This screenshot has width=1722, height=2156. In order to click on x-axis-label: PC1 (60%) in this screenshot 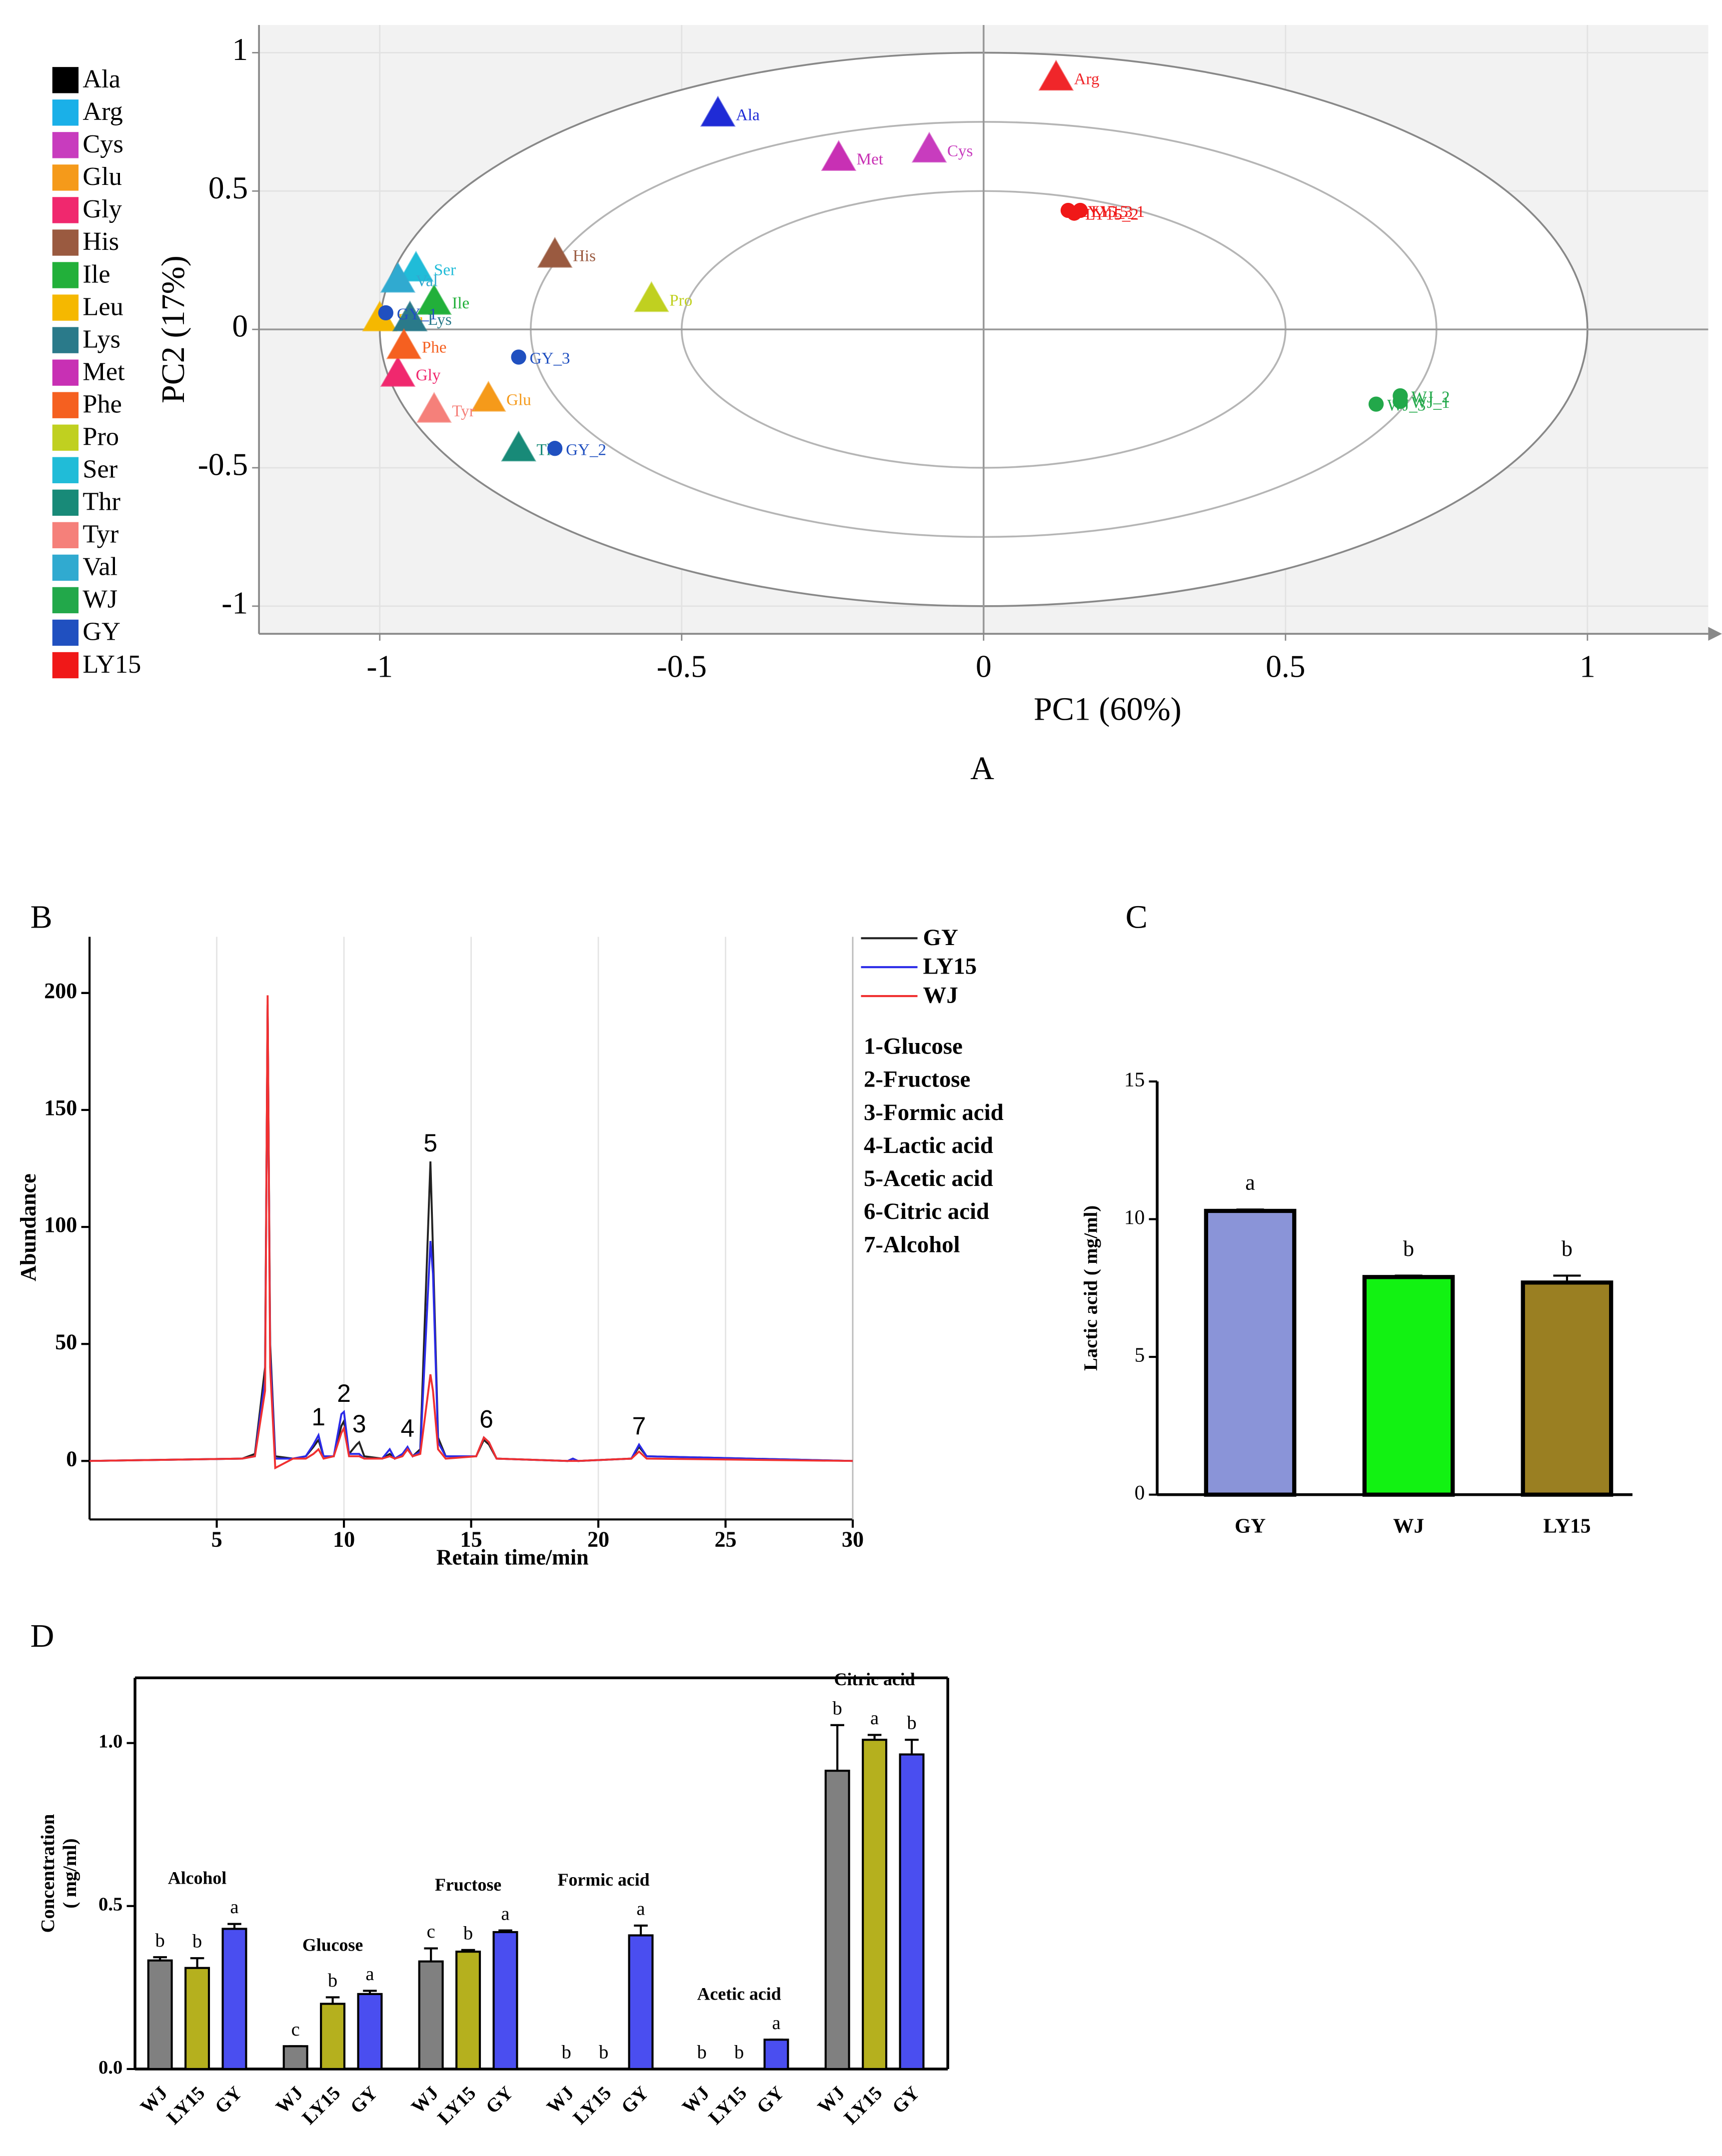, I will do `click(1108, 709)`.